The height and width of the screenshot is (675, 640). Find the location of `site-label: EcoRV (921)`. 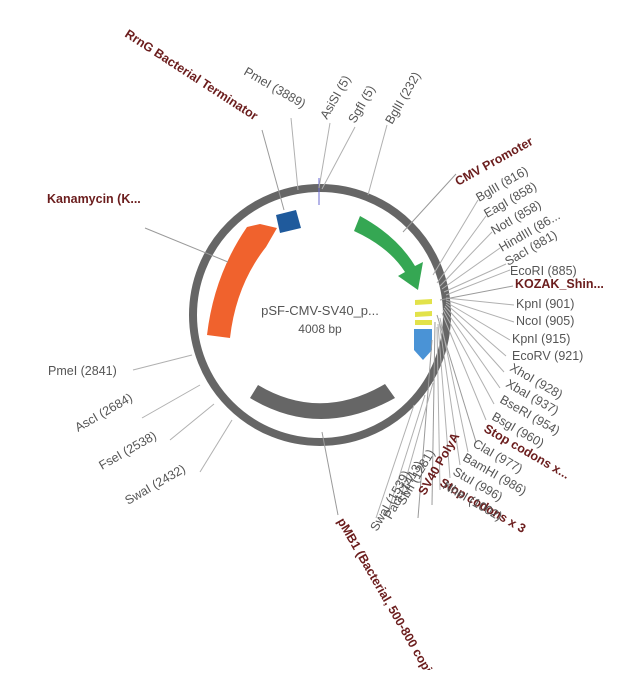

site-label: EcoRV (921) is located at coordinates (547, 356).